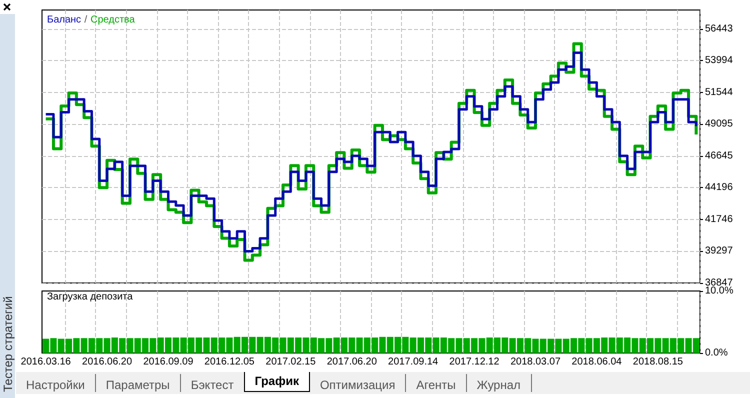  I want to click on y-tick-label: 46645, so click(719, 156).